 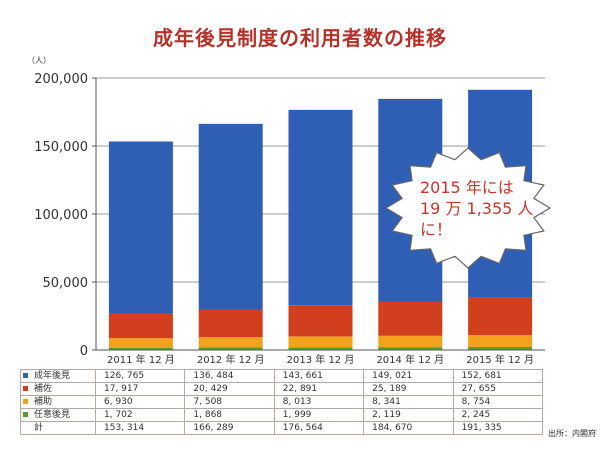 What do you see at coordinates (498, 402) in the screenshot?
I see `table-cell: 8, 754` at bounding box center [498, 402].